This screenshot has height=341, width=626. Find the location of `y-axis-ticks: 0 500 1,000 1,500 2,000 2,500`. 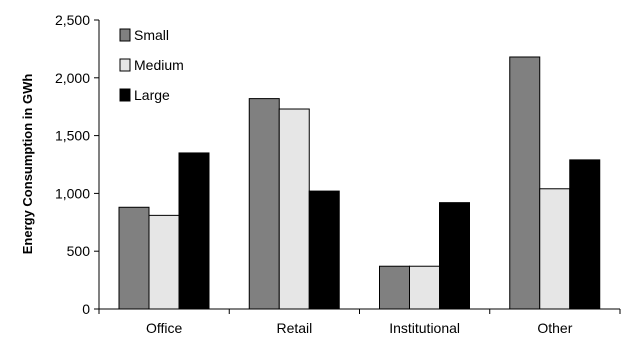

y-axis-ticks: 0 500 1,000 1,500 2,000 2,500 is located at coordinates (77, 164).